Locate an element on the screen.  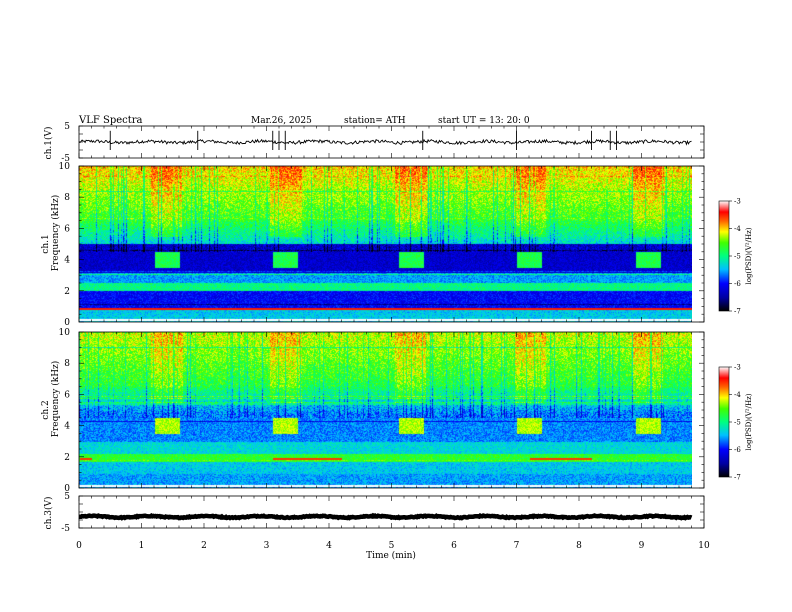
ch3-ytick-bottom: -5 is located at coordinates (65, 529).